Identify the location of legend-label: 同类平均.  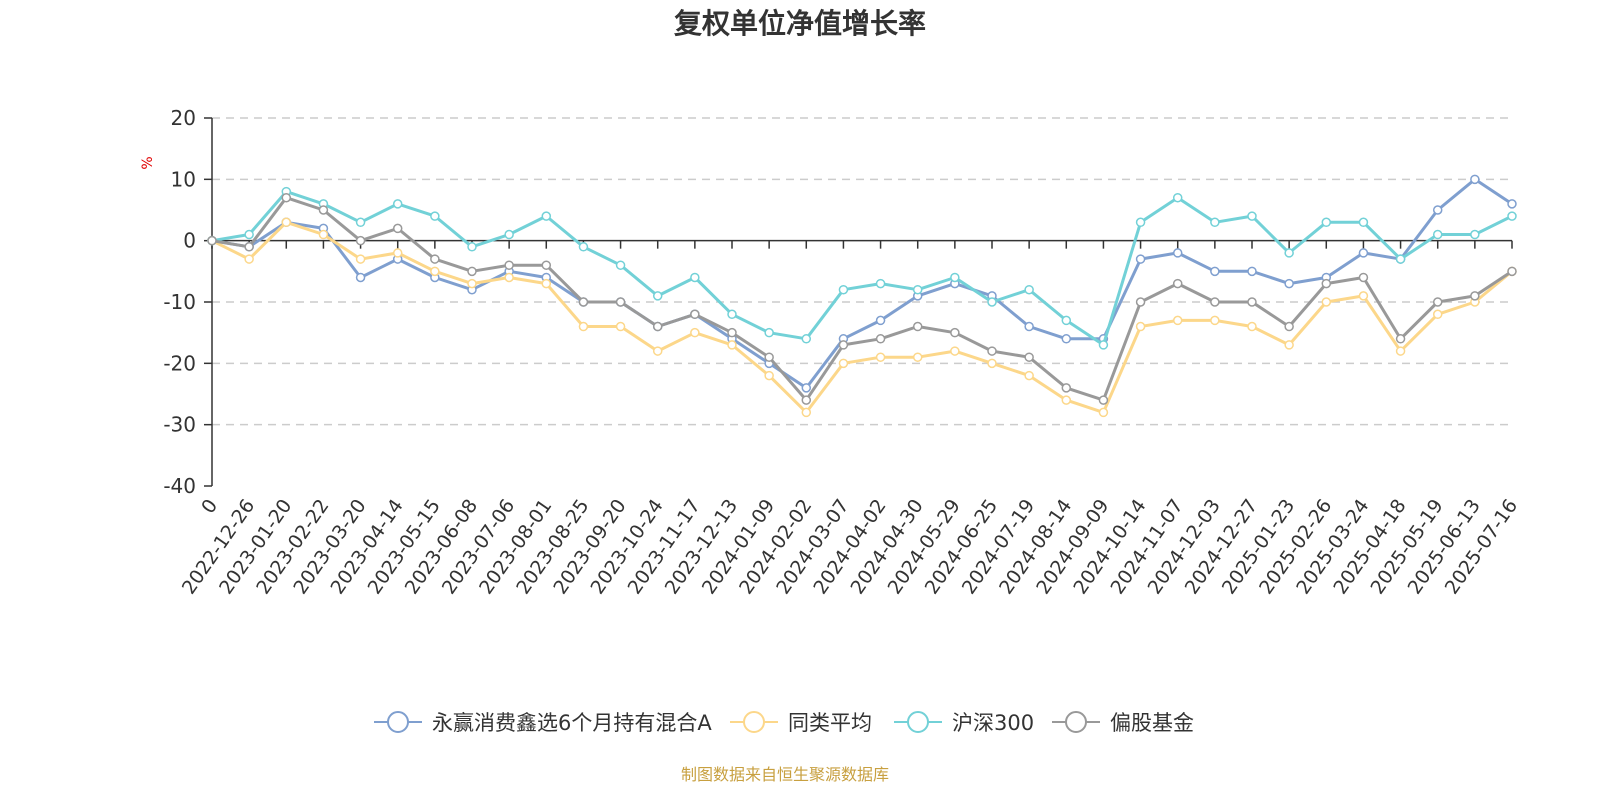
(830, 723).